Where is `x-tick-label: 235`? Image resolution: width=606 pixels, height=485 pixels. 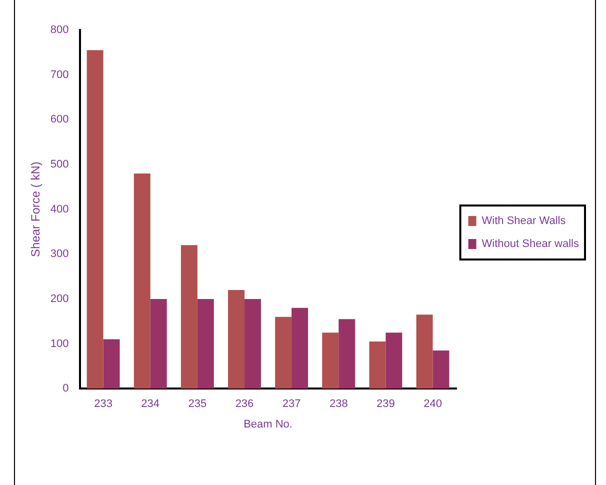 x-tick-label: 235 is located at coordinates (197, 404).